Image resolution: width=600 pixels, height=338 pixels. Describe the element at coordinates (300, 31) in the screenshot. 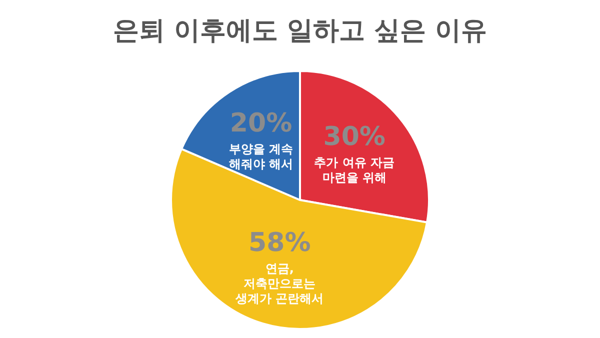

I see `chart-title: 은퇴 이후에도 일하고 싶은 이유` at that location.